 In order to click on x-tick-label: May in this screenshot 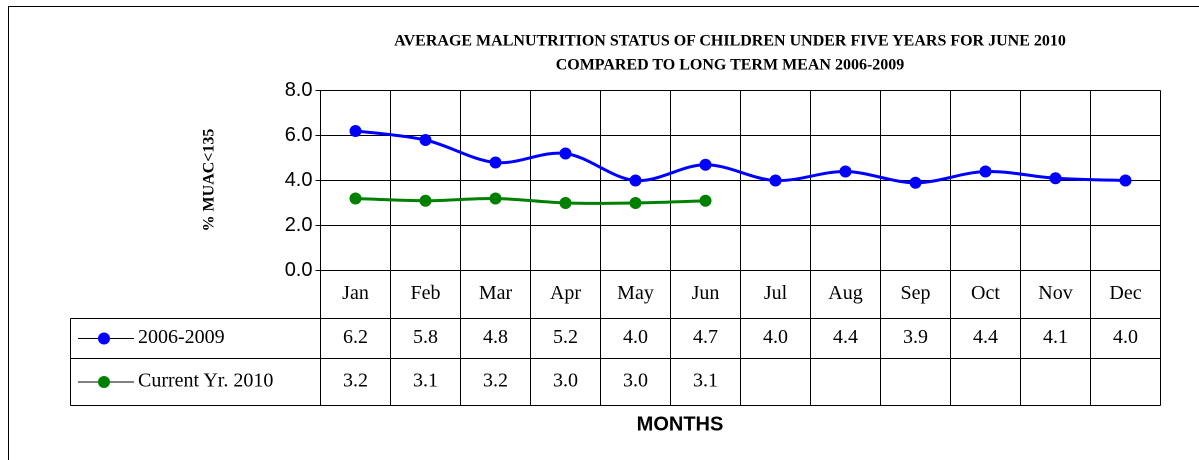, I will do `click(635, 293)`.